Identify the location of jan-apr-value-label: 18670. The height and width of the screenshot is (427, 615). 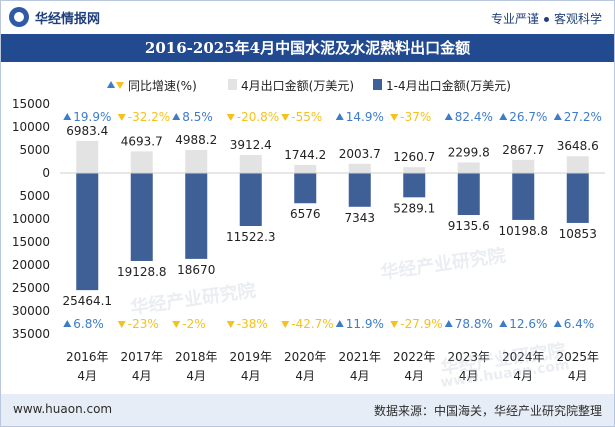
(196, 270).